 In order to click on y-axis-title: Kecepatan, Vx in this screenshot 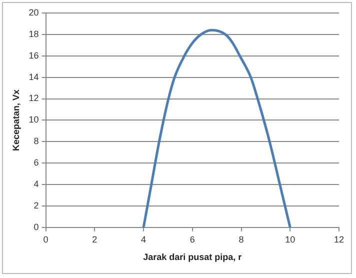, I will do `click(15, 120)`.